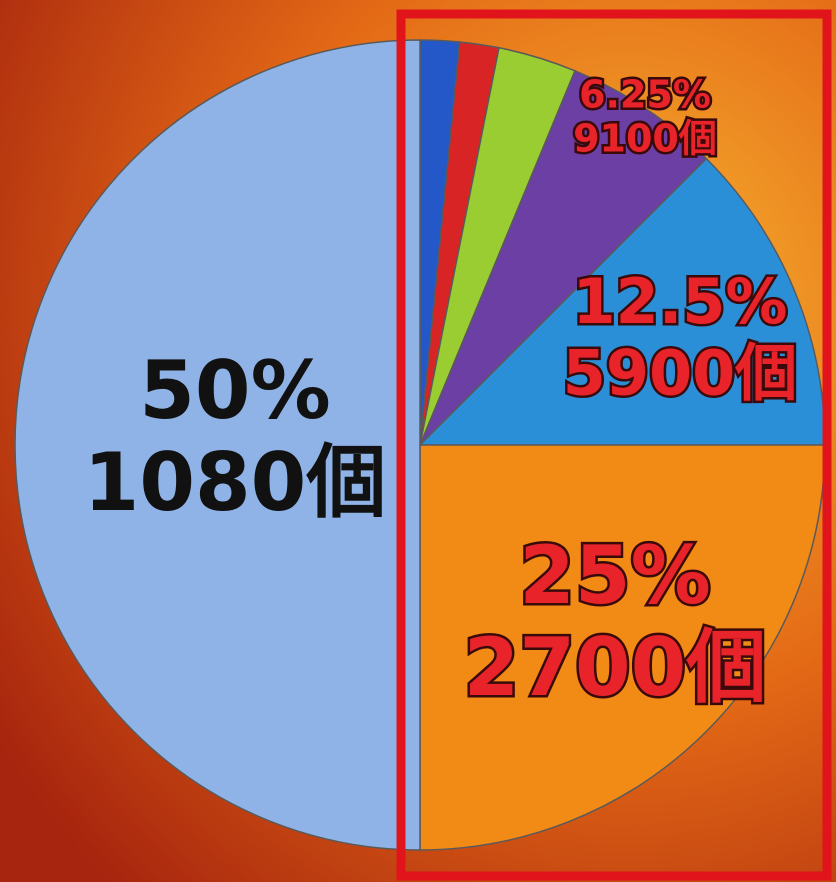 This screenshot has width=836, height=882. Describe the element at coordinates (645, 138) in the screenshot. I see `slice-count-label: 9100個` at that location.